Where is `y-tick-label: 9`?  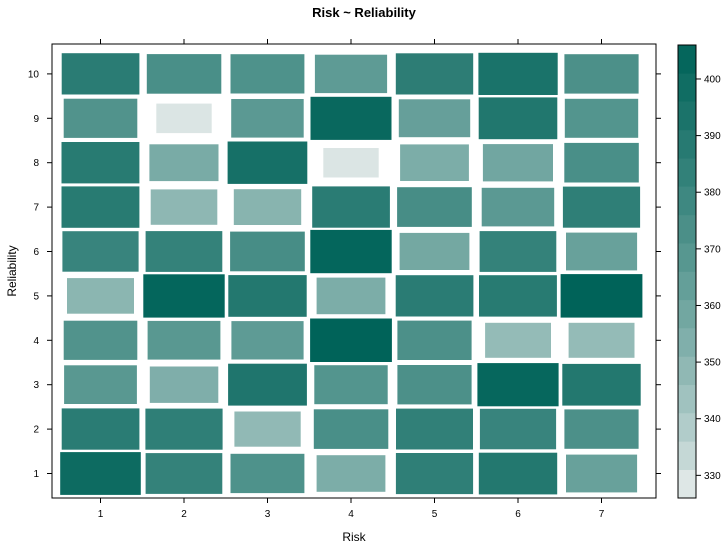
y-tick-label: 9 is located at coordinates (36, 119).